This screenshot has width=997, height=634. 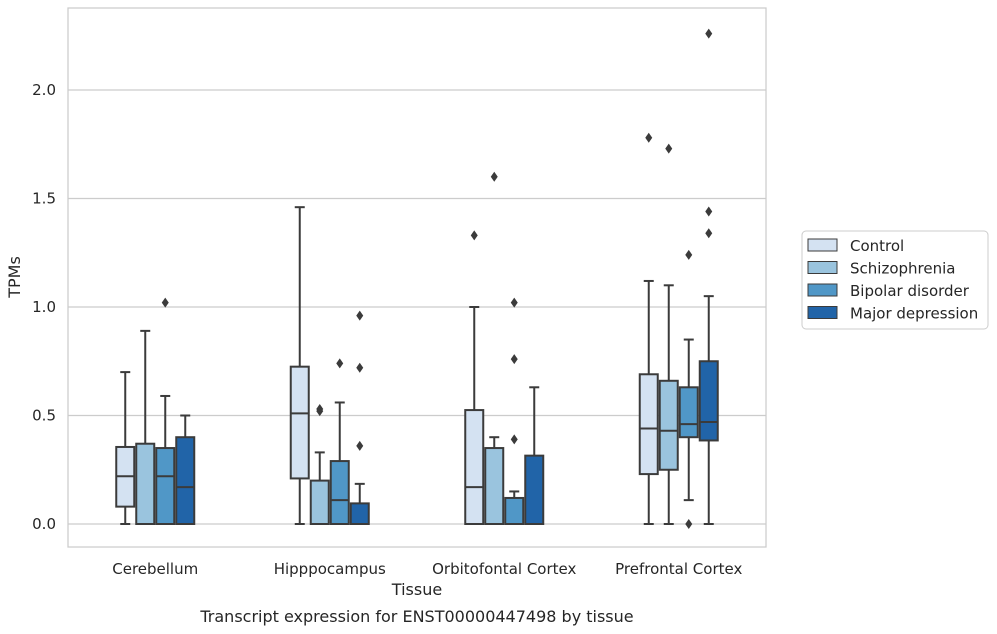 I want to click on legend-frame, so click(x=895, y=280).